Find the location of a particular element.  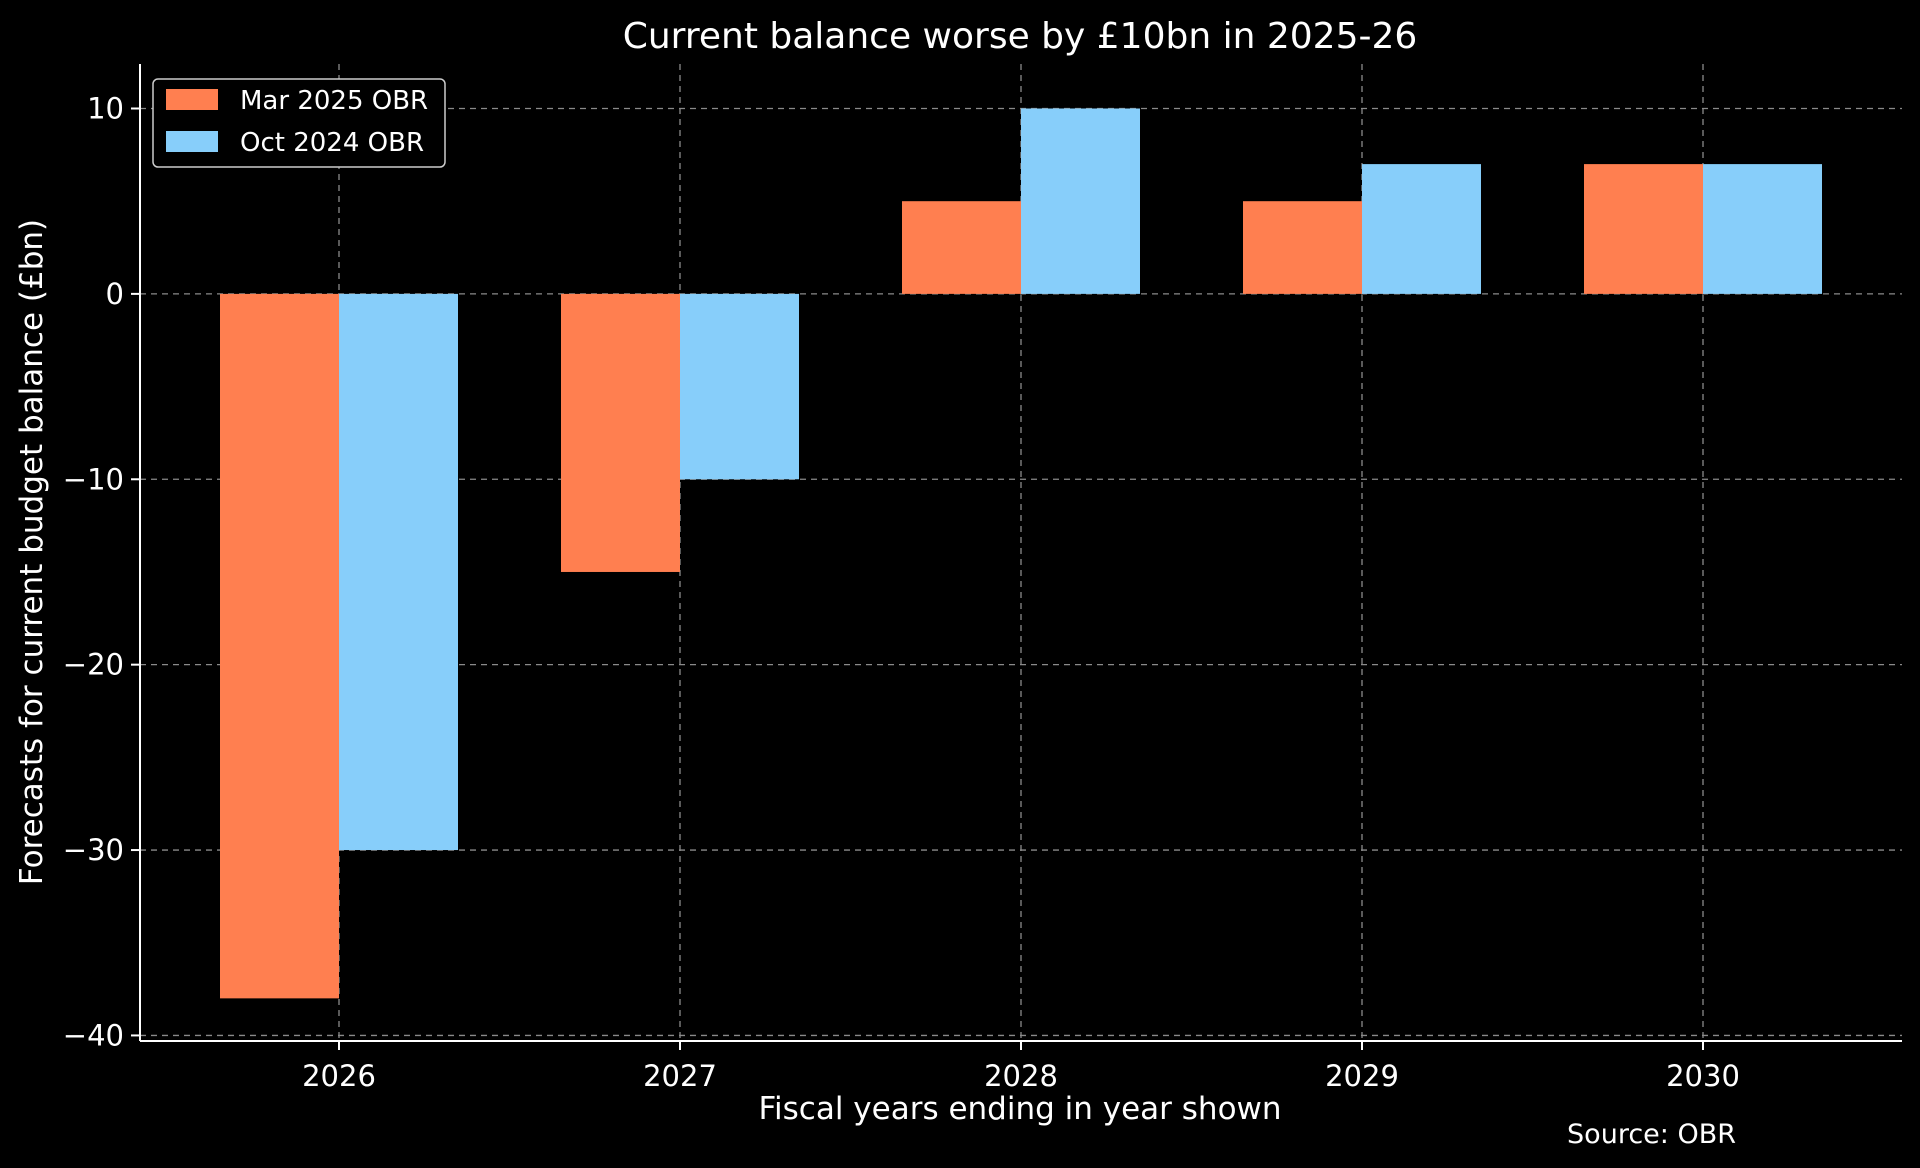

legend-swatch-oct-2024 is located at coordinates (192, 141).